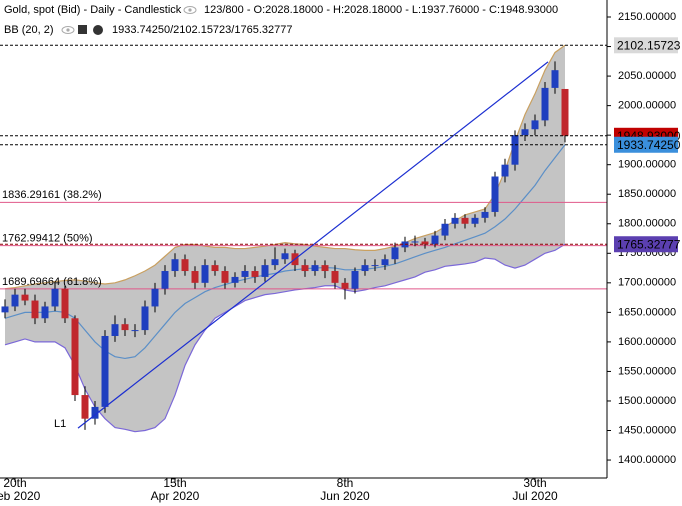 The height and width of the screenshot is (506, 682). What do you see at coordinates (647, 342) in the screenshot?
I see `y-tick-label: 1600.00000` at bounding box center [647, 342].